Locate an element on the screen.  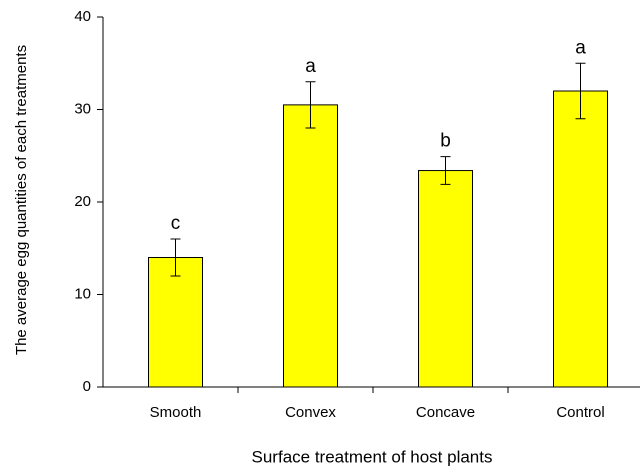
significance-label: b is located at coordinates (445, 141).